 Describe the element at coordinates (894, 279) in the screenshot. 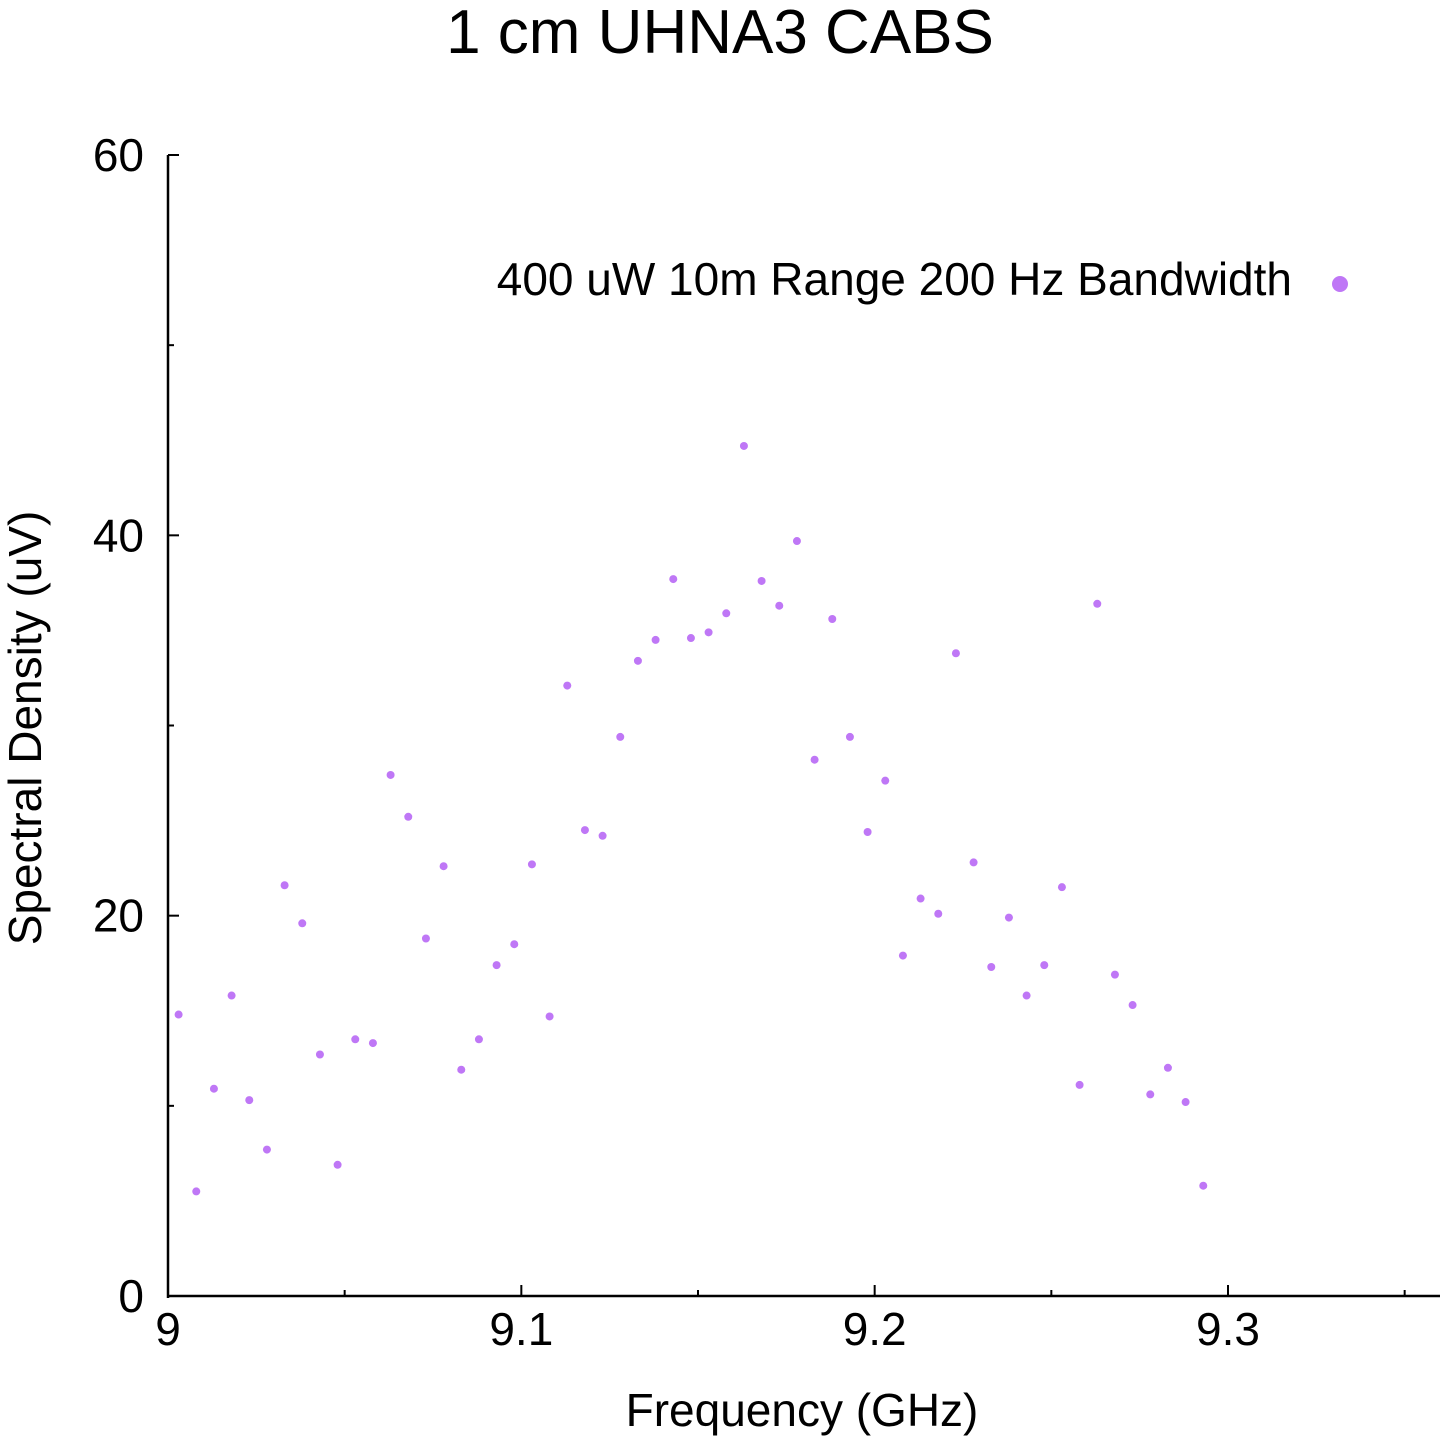

I see `legend-label: 400 uW 10m Range 200 Hz Bandwidth` at that location.